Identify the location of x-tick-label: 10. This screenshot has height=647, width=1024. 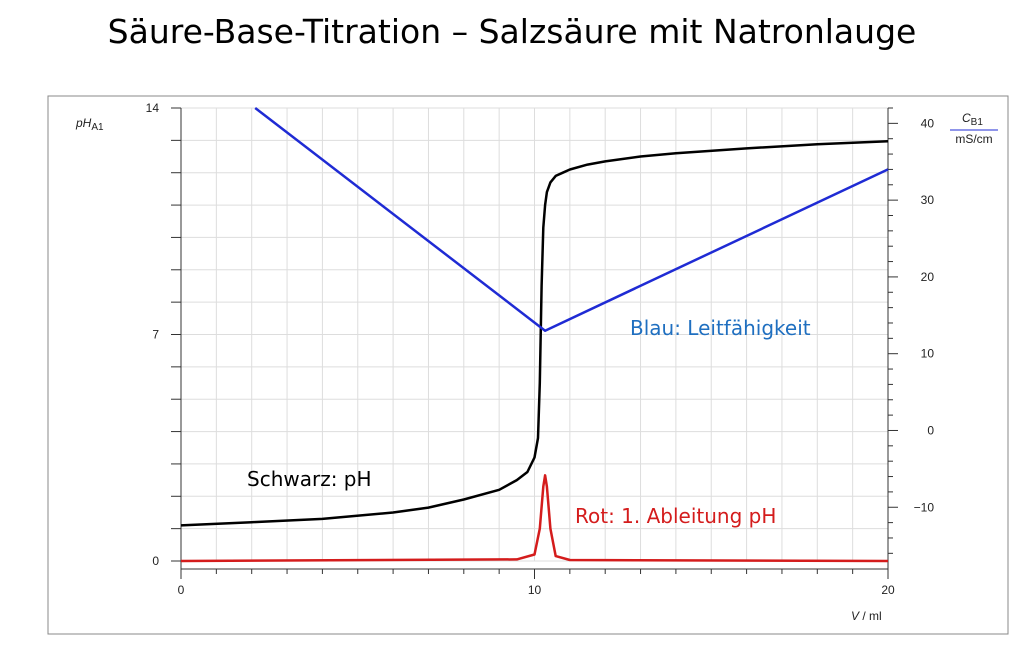
(535, 590).